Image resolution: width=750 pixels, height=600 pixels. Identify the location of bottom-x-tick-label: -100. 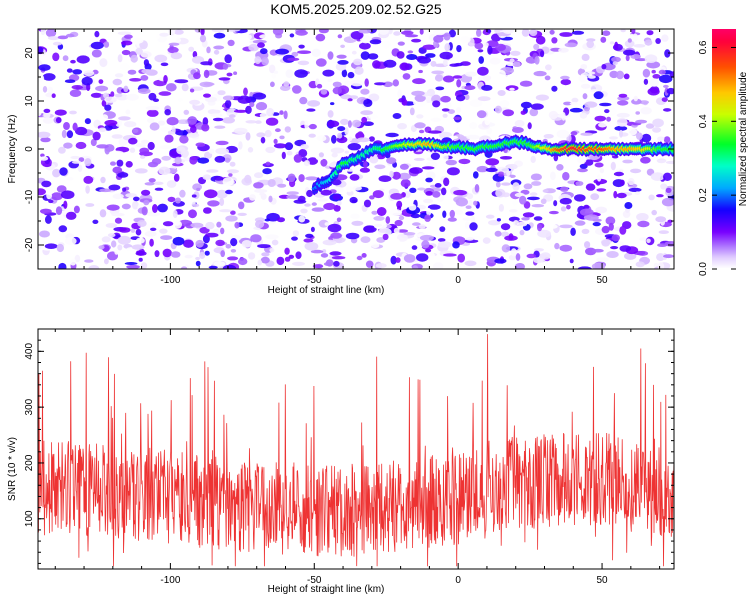
(170, 580).